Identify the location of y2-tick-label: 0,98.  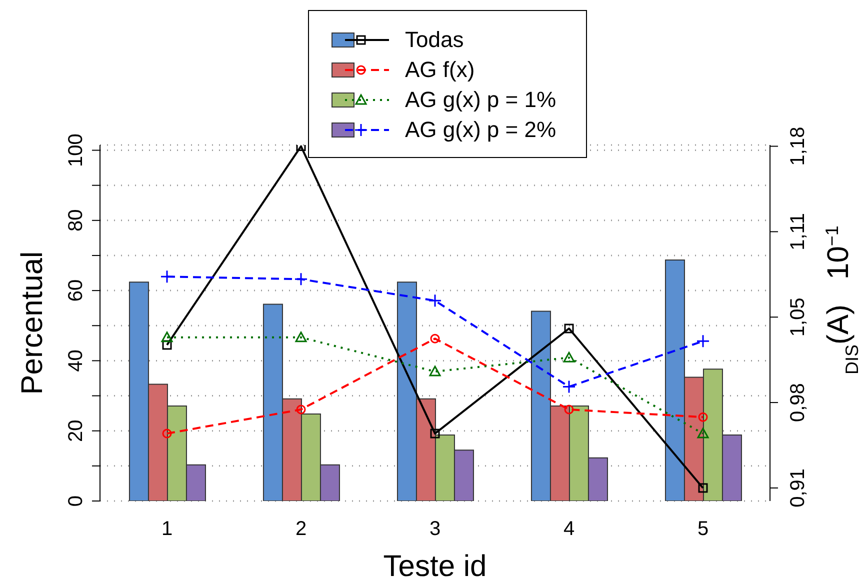
(798, 402).